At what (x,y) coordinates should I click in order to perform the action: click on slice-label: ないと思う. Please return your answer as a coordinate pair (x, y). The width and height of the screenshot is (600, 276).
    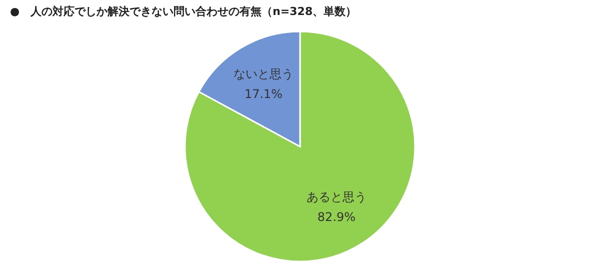
    Looking at the image, I should click on (264, 74).